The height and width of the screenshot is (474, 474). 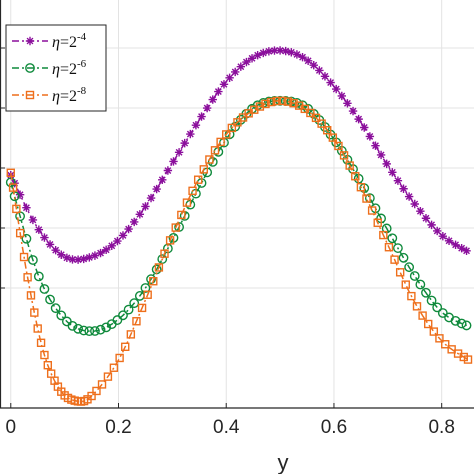 What do you see at coordinates (118, 427) in the screenshot?
I see `x-tick-label: 0.2` at bounding box center [118, 427].